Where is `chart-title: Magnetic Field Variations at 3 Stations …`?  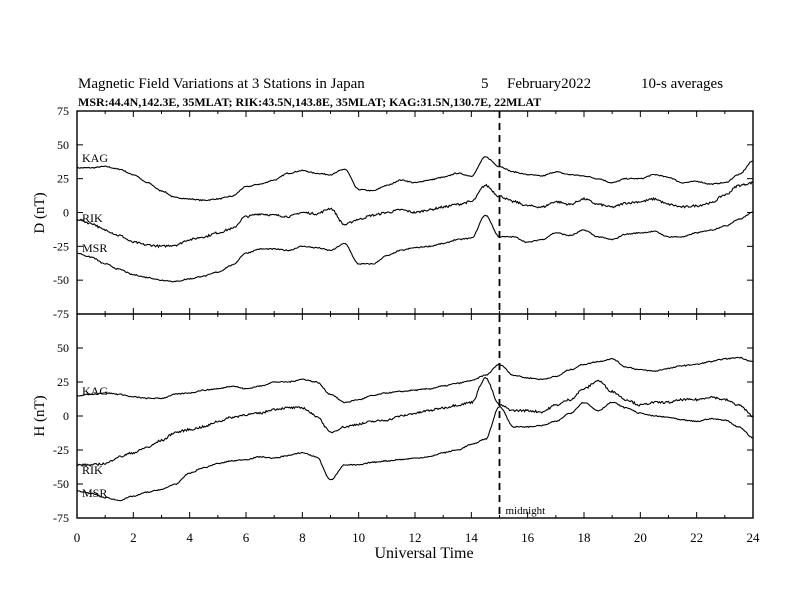
chart-title: Magnetic Field Variations at 3 Stations … is located at coordinates (221, 84).